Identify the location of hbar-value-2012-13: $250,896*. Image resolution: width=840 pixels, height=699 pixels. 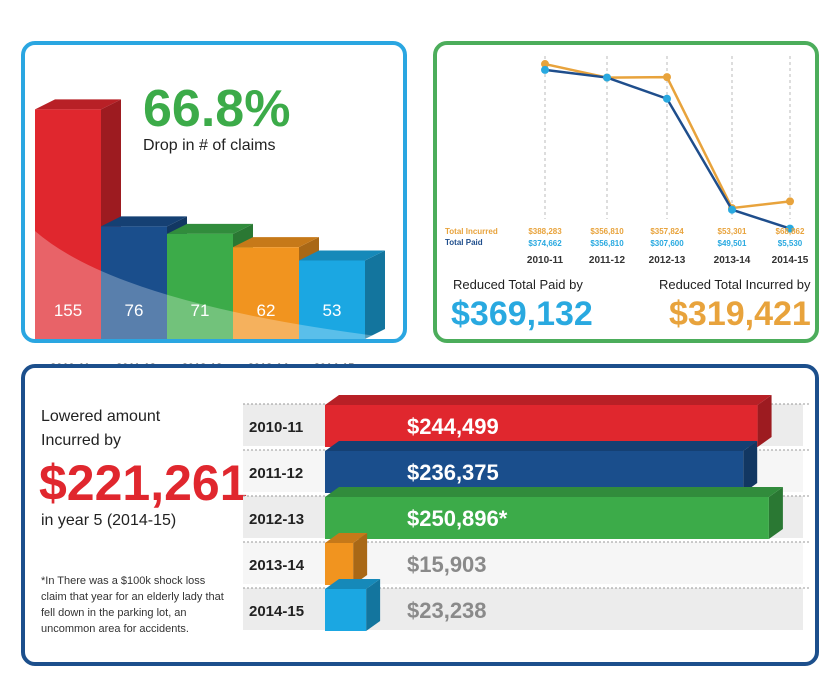
(457, 518).